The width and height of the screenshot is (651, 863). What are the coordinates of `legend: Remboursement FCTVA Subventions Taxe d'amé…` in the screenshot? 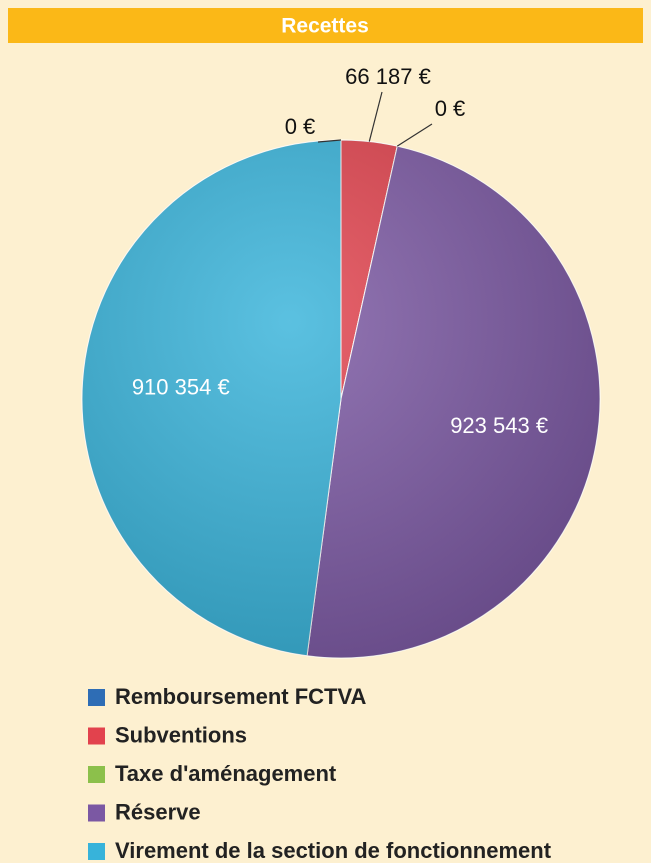 It's located at (320, 773).